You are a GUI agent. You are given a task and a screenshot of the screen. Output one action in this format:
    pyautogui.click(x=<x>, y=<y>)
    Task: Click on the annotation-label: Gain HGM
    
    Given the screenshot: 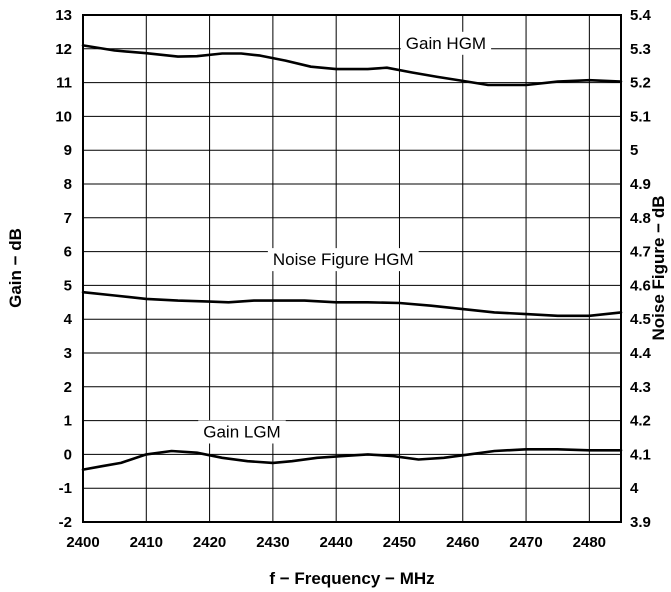 What is the action you would take?
    pyautogui.click(x=446, y=43)
    